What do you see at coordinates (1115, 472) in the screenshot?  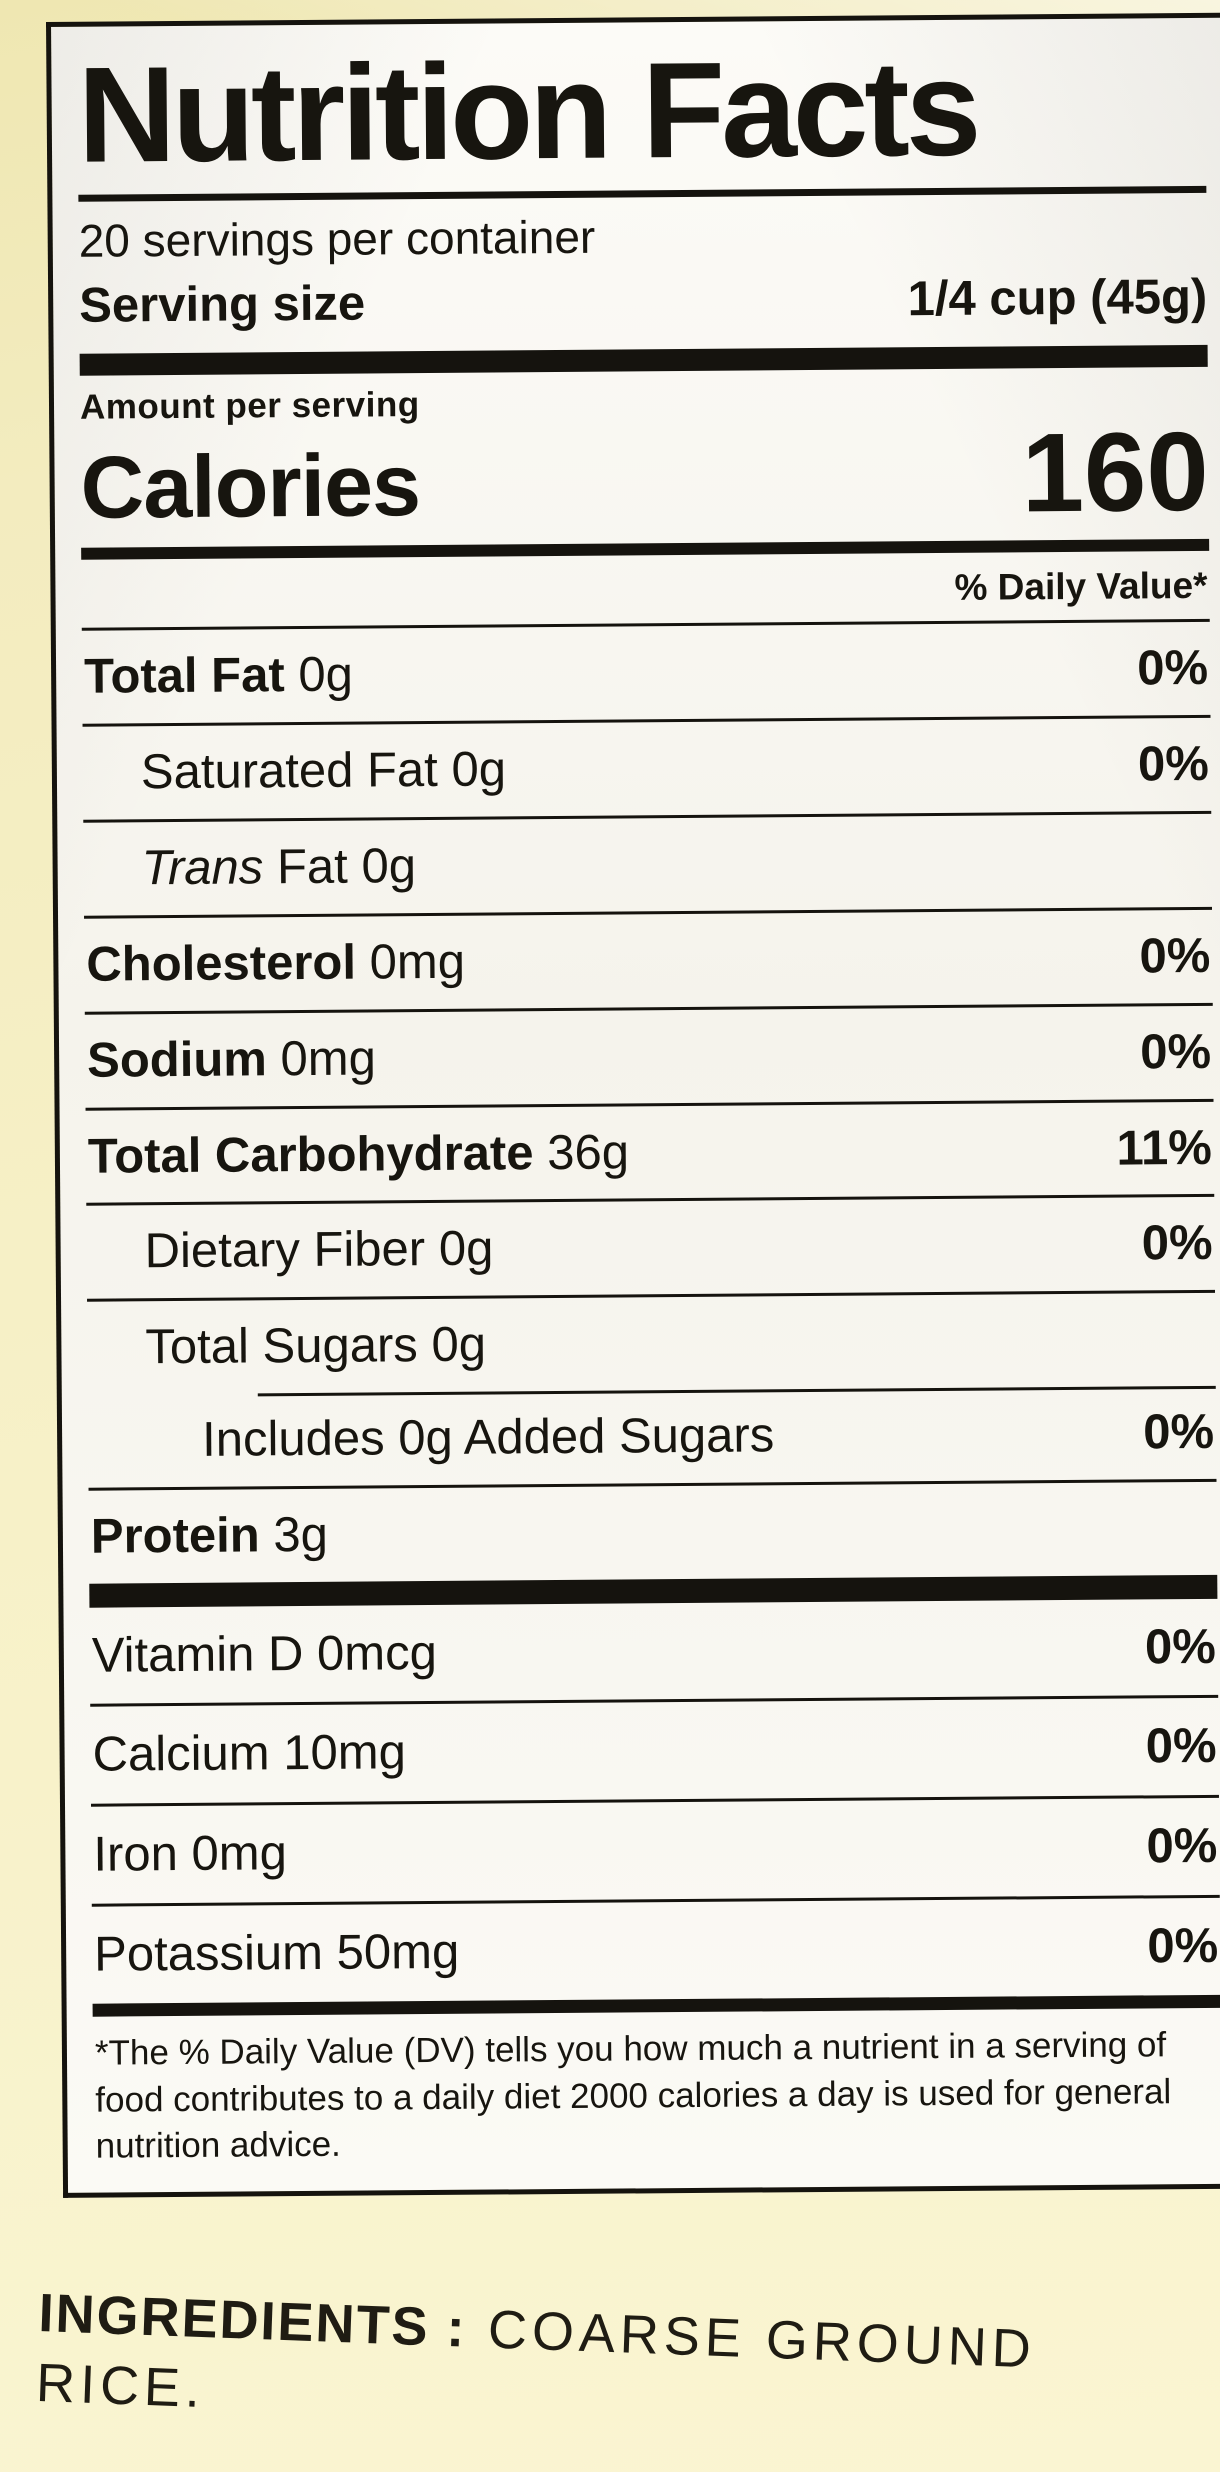 I see `calories-value: 160` at bounding box center [1115, 472].